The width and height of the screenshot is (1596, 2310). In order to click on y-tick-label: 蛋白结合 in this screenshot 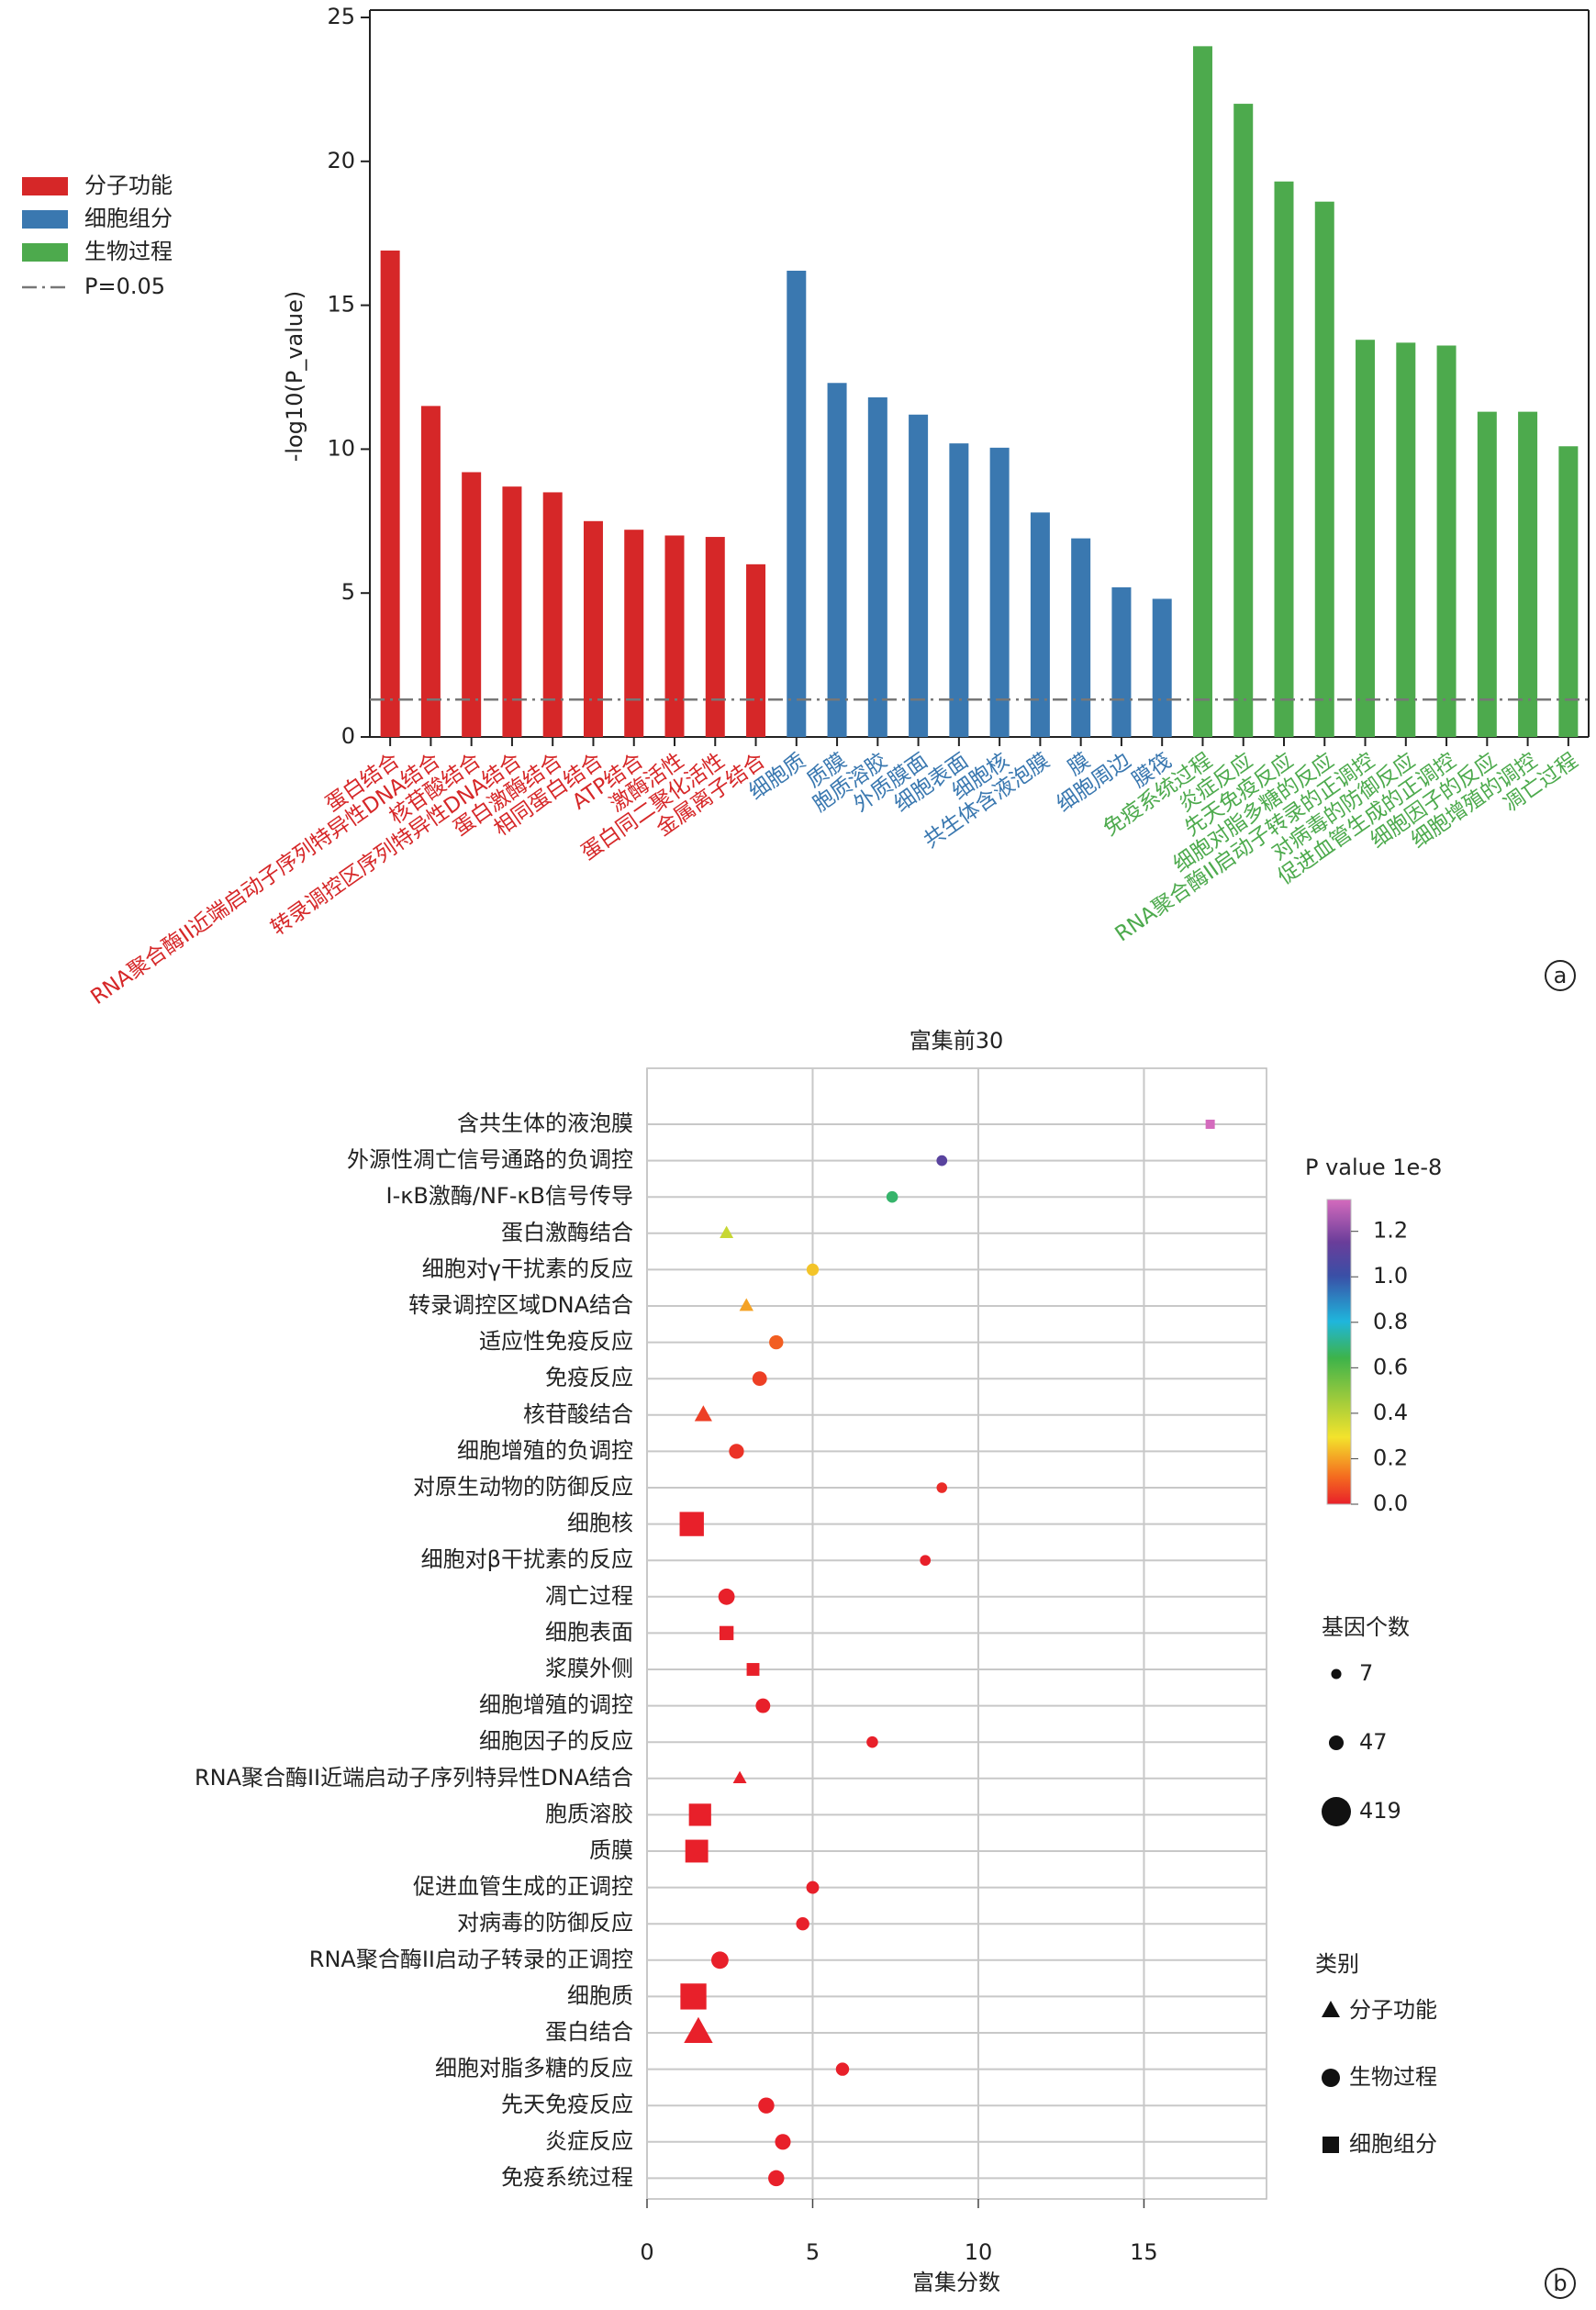, I will do `click(589, 2032)`.